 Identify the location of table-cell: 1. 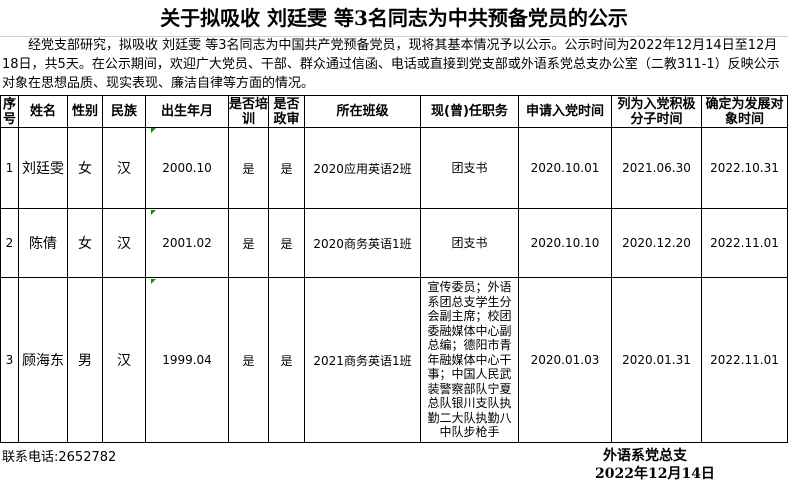
(9, 168).